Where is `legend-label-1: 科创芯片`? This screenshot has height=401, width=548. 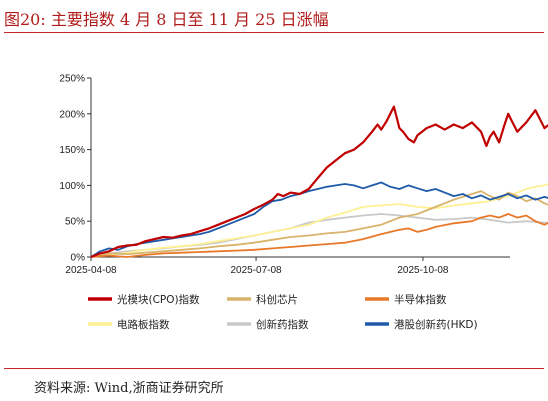
legend-label-1: 科创芯片 is located at coordinates (277, 299).